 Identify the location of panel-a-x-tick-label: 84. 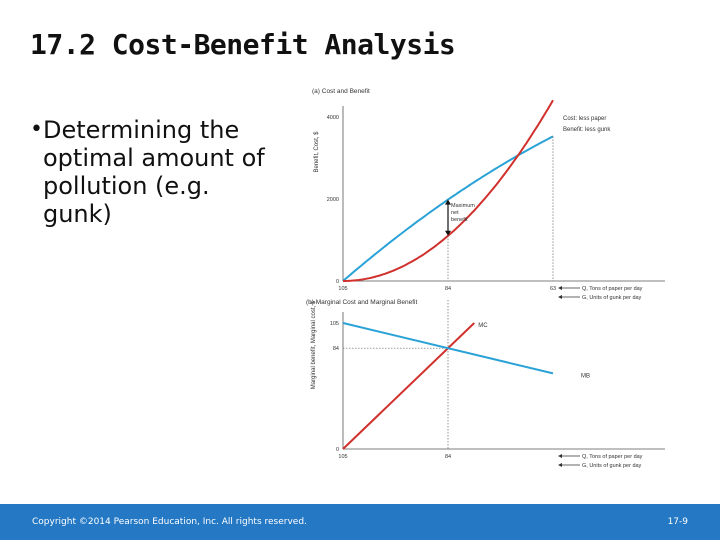
(448, 289).